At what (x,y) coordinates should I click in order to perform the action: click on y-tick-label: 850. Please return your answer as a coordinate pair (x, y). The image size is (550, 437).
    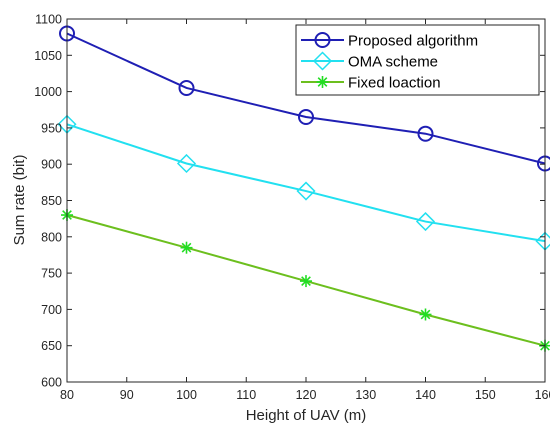
    Looking at the image, I should click on (51, 201).